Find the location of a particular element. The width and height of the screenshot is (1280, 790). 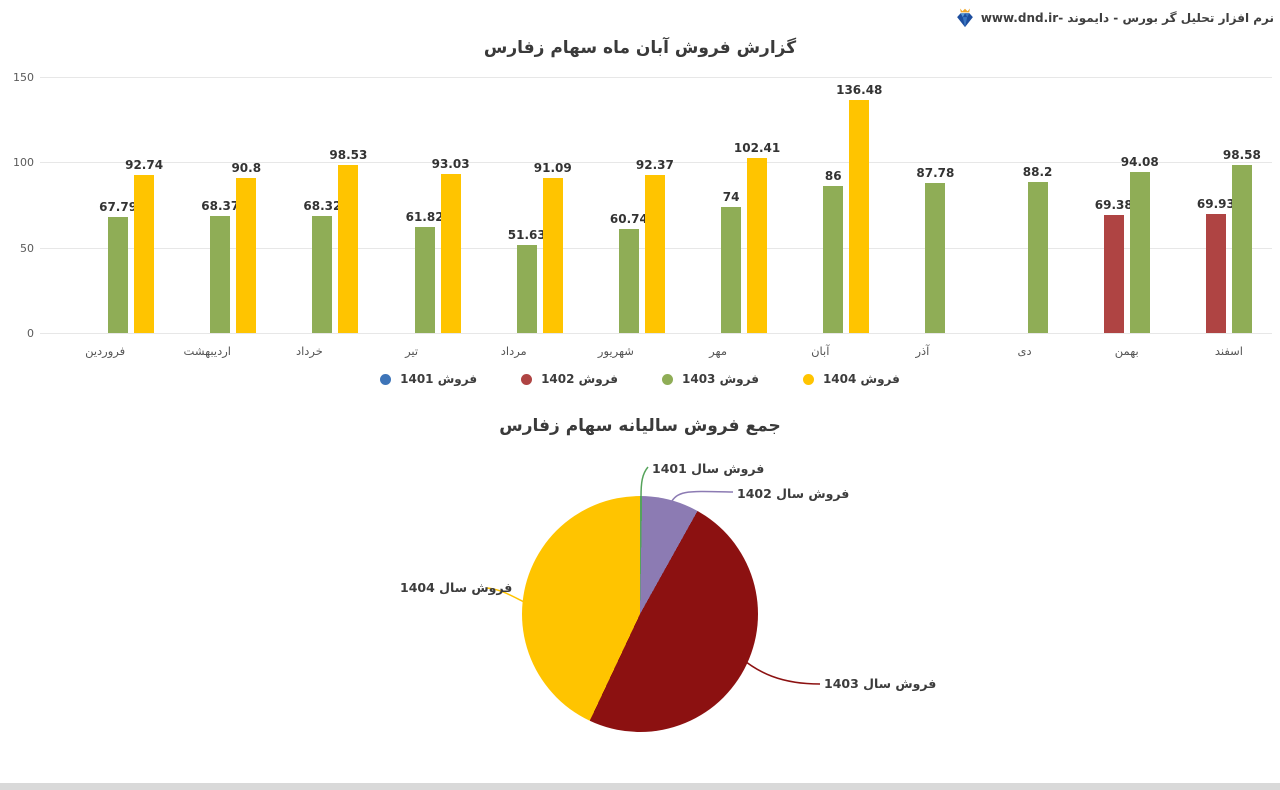

legend-item-فروش 1404: فروش 1404 is located at coordinates (851, 379).